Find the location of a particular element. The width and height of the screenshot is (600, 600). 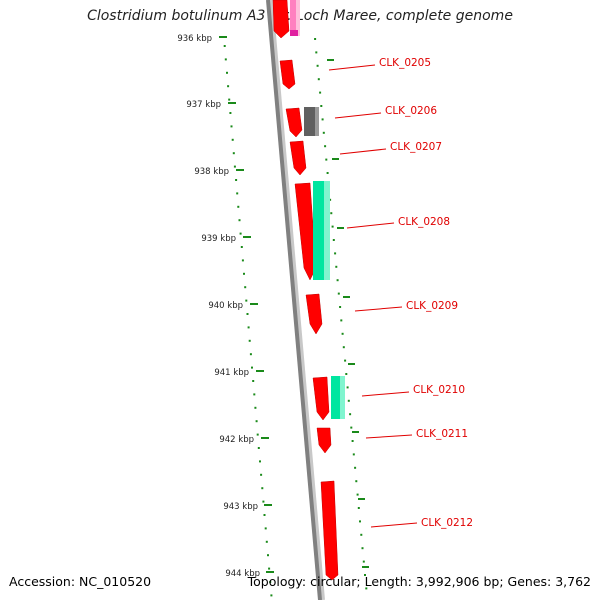

tick-936: 936 kbp is located at coordinates (202, 39).